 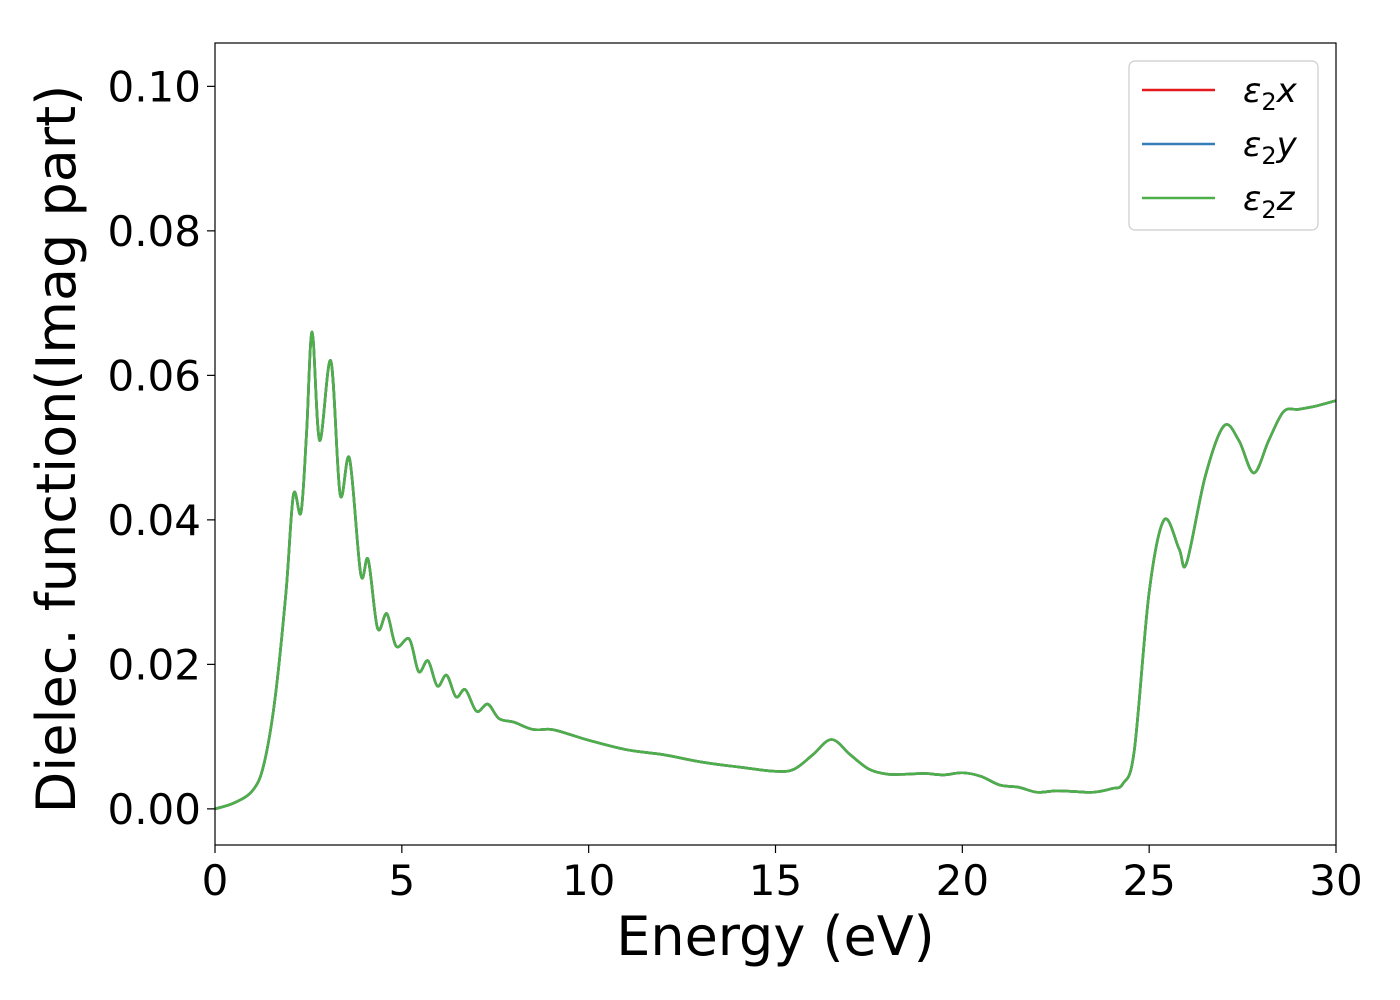 I want to click on y-tick-label: 0.10, so click(x=154, y=86).